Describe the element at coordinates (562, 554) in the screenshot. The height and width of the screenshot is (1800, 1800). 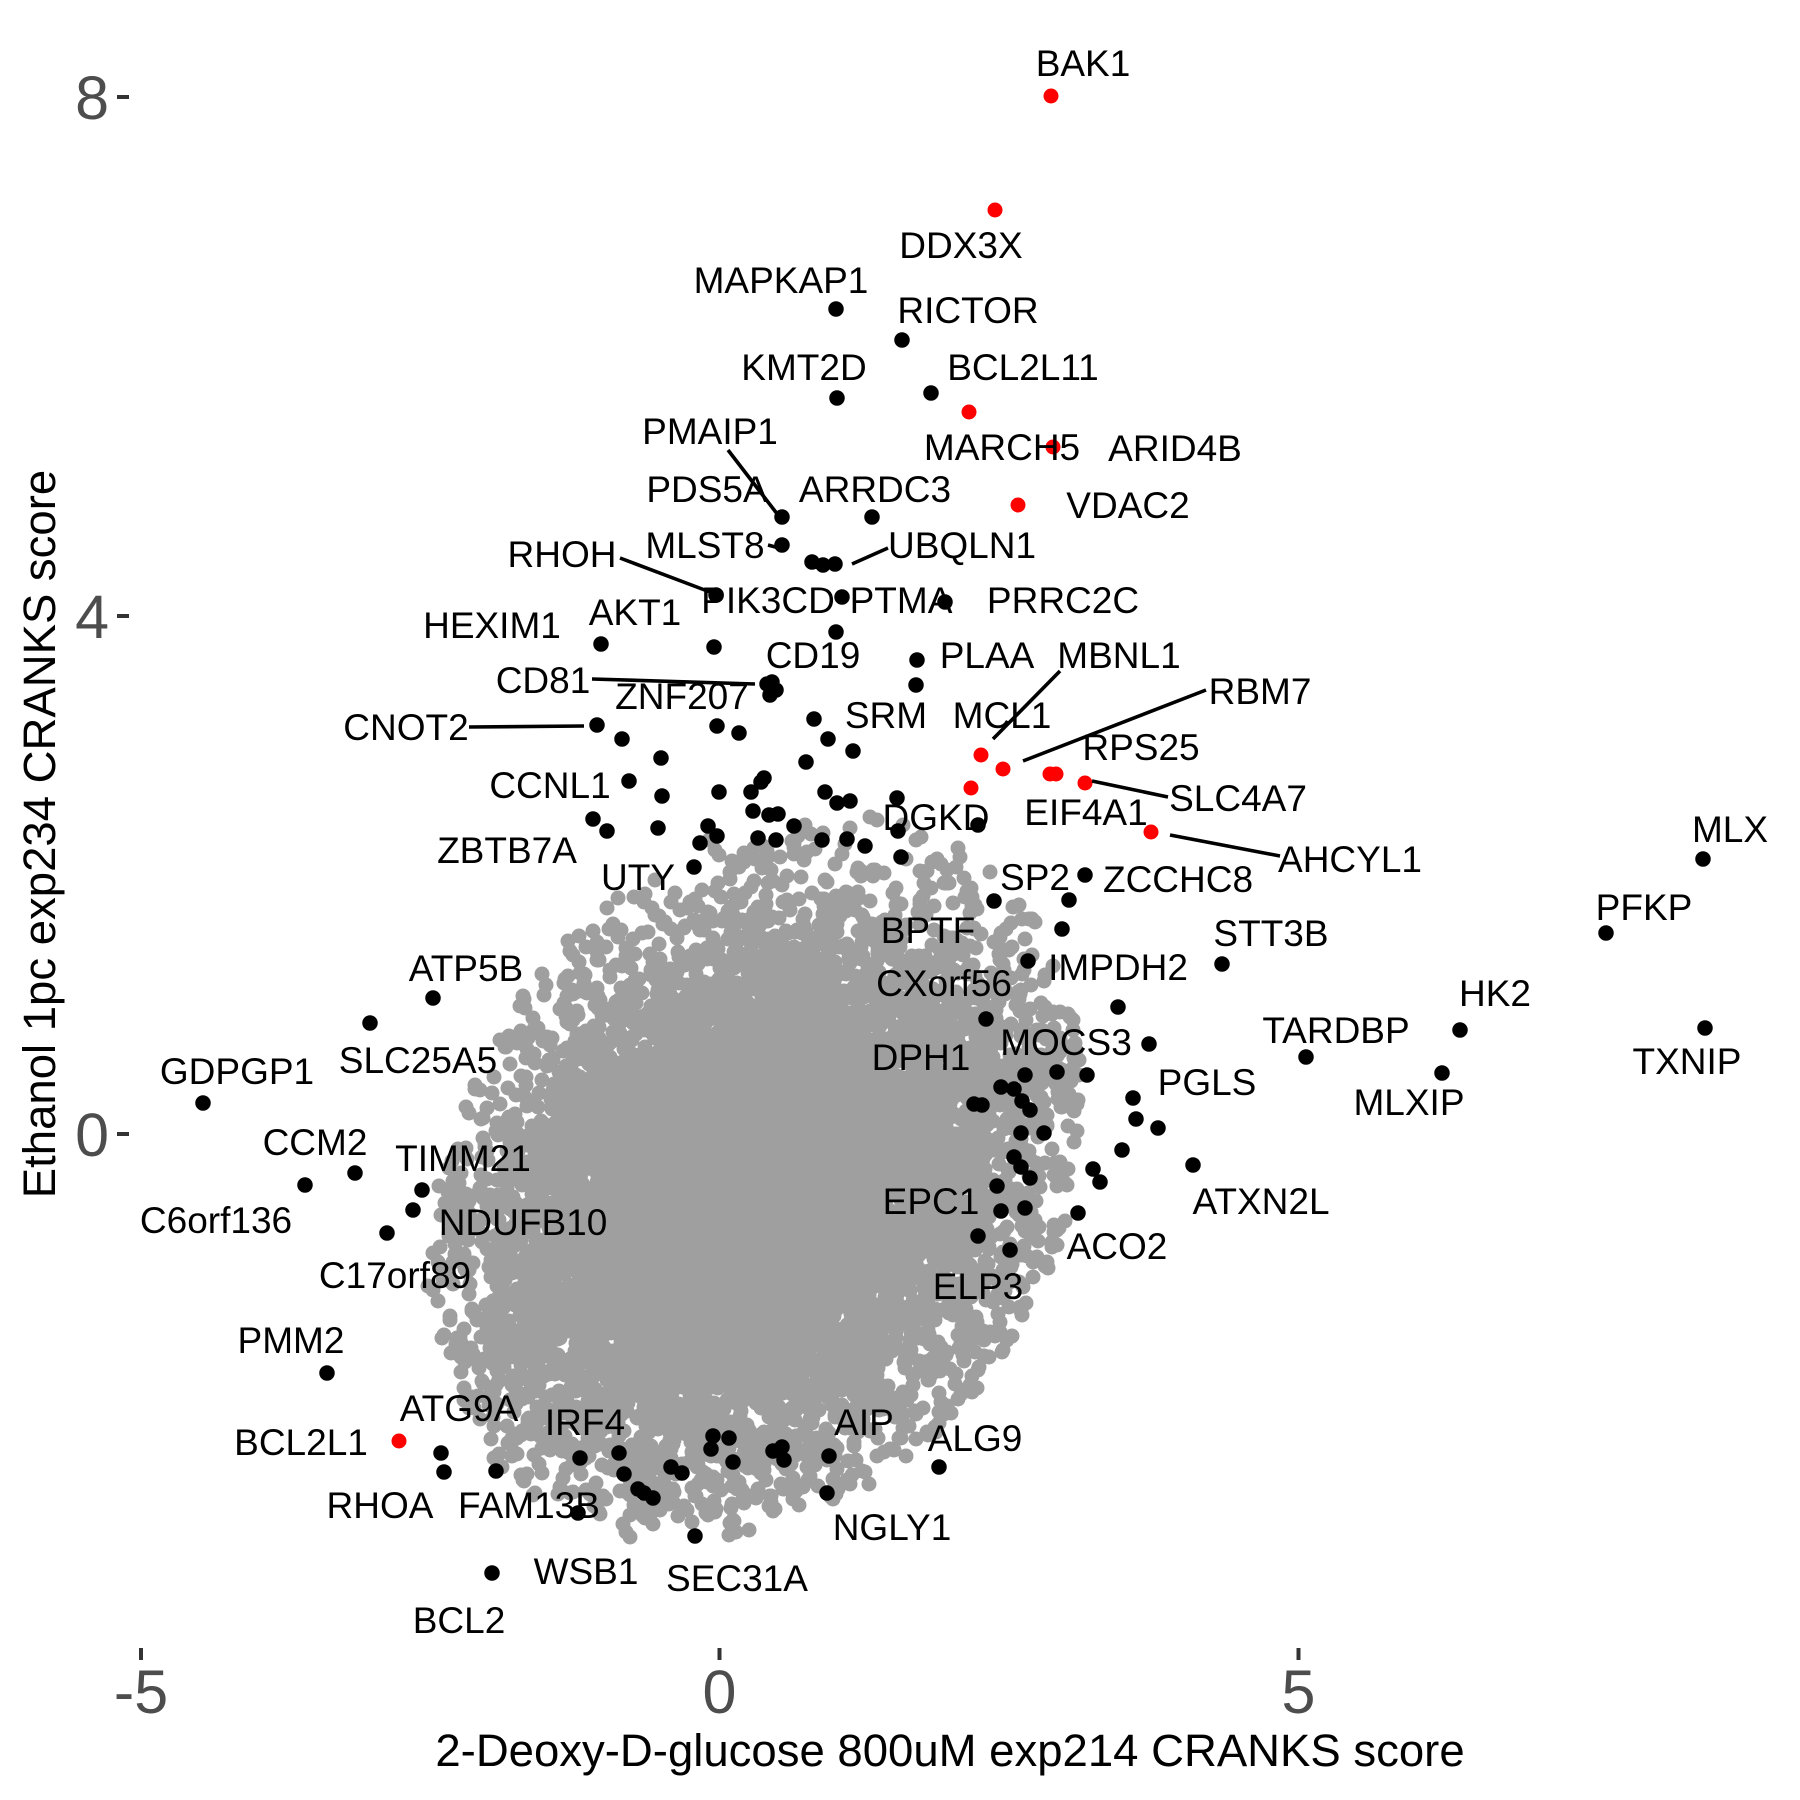
I see `svg-text: RHOH` at that location.